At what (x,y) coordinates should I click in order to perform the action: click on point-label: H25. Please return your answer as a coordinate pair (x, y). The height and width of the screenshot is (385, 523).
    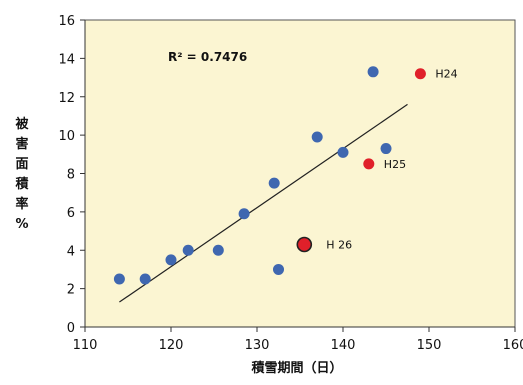
    Looking at the image, I should click on (395, 164).